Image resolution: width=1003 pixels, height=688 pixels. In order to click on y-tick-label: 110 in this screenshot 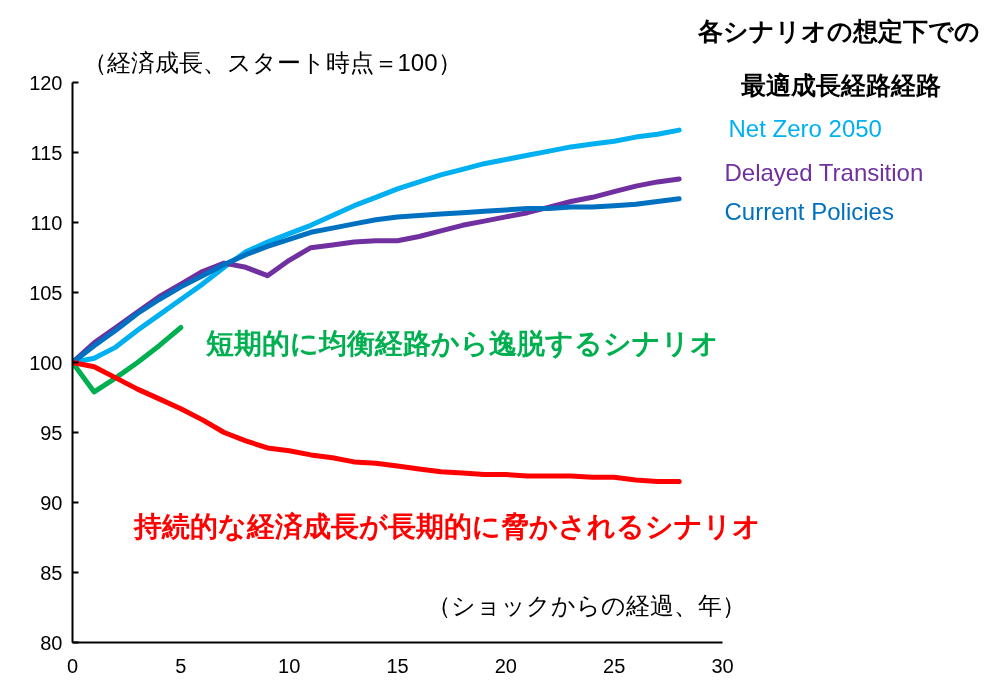, I will do `click(46, 222)`.